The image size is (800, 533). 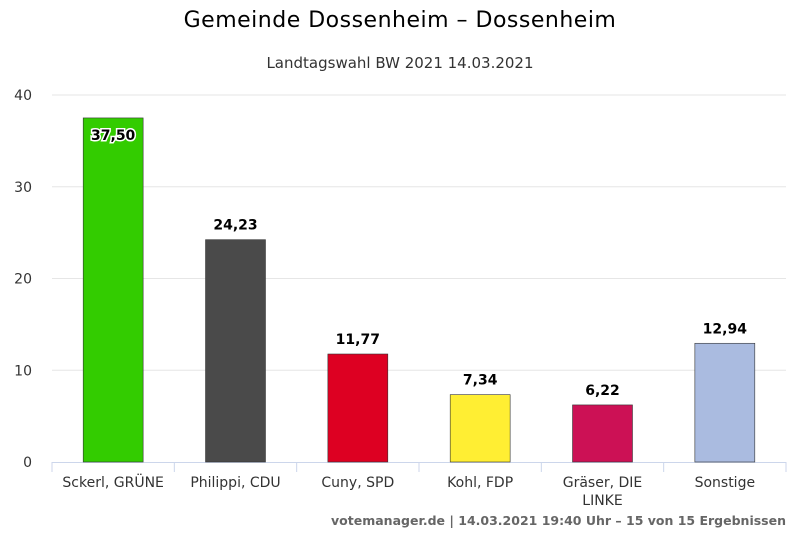 What do you see at coordinates (23, 371) in the screenshot?
I see `y-tick-label: 10` at bounding box center [23, 371].